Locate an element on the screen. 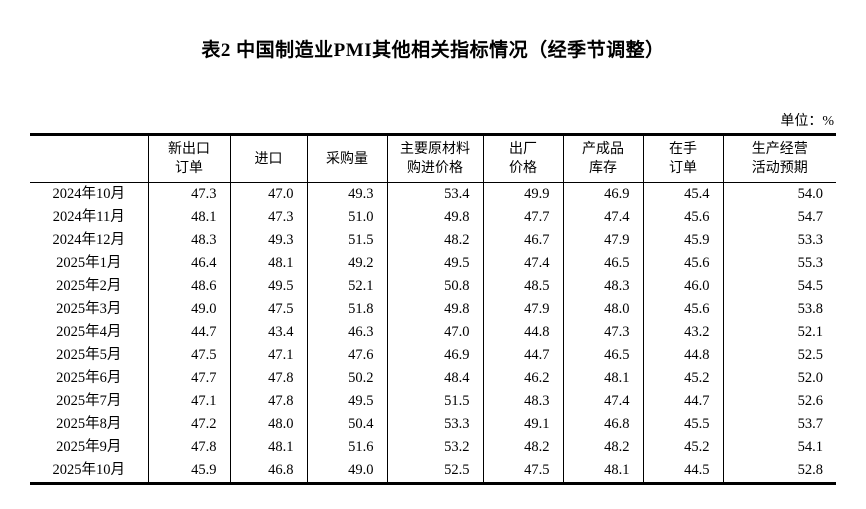  data-cell: 43.4 is located at coordinates (268, 332).